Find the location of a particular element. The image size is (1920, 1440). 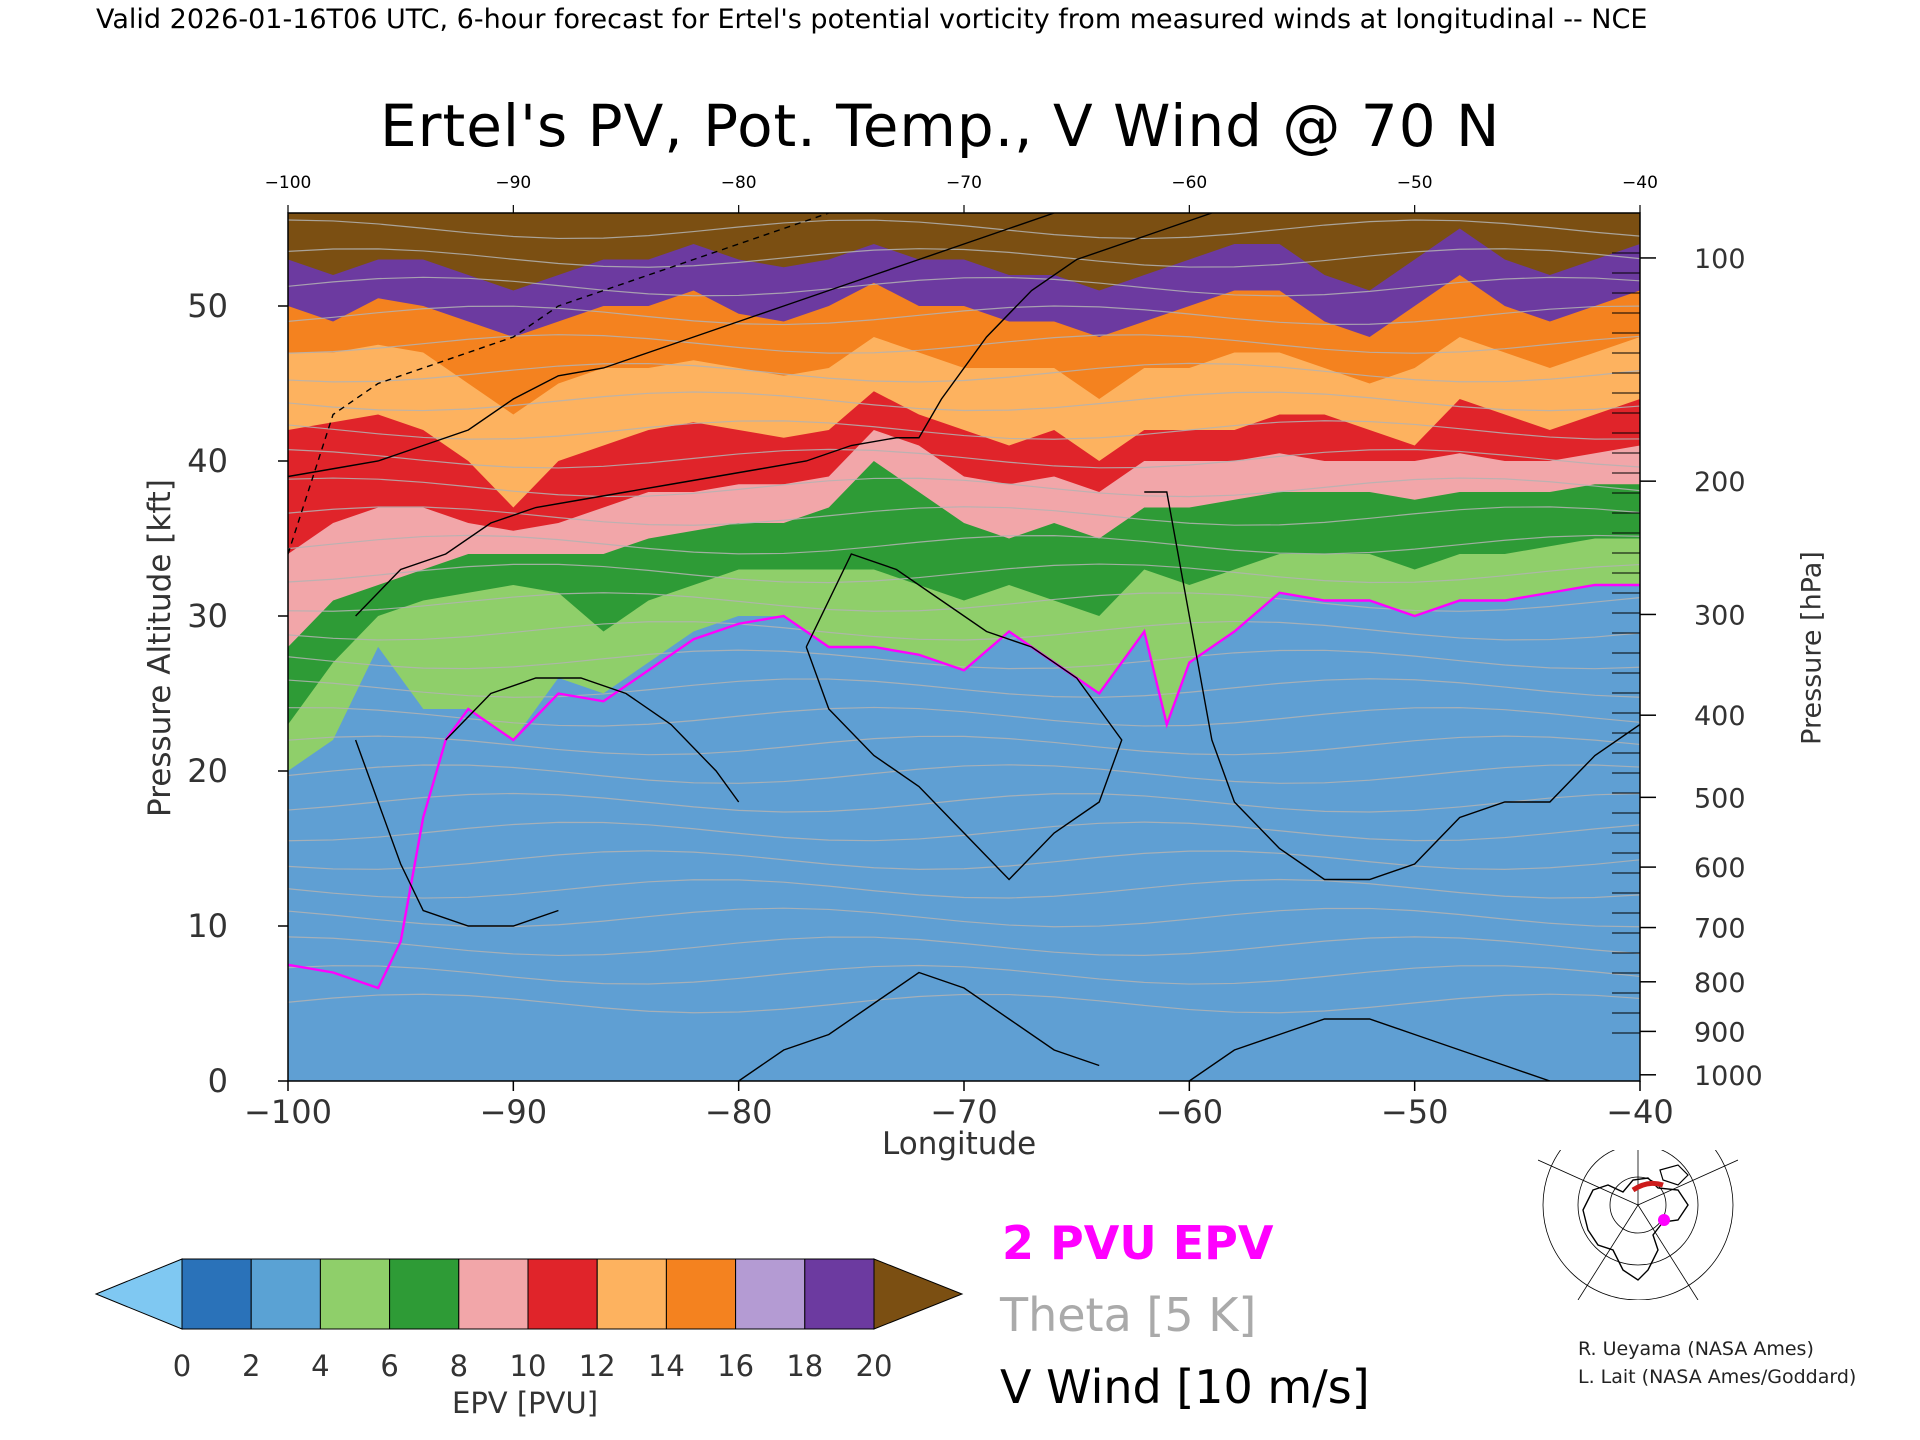

pressure-tick-label: 200 is located at coordinates (1720, 482).